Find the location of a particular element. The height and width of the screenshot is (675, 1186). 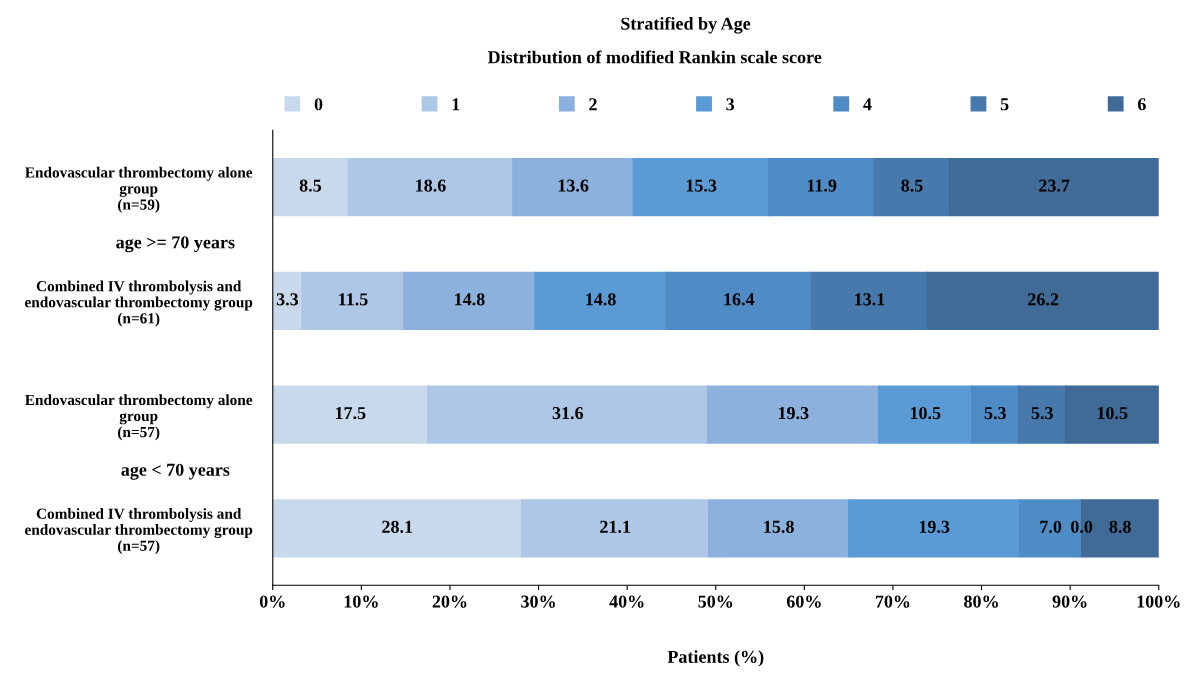

x-tick-label: 70% is located at coordinates (892, 601).